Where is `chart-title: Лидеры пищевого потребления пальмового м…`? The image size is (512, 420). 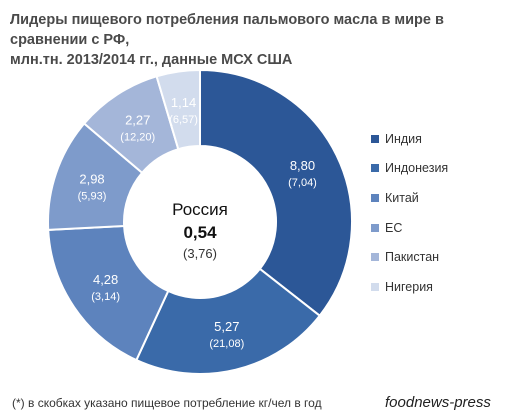 chart-title: Лидеры пищевого потребления пальмового м… is located at coordinates (256, 40).